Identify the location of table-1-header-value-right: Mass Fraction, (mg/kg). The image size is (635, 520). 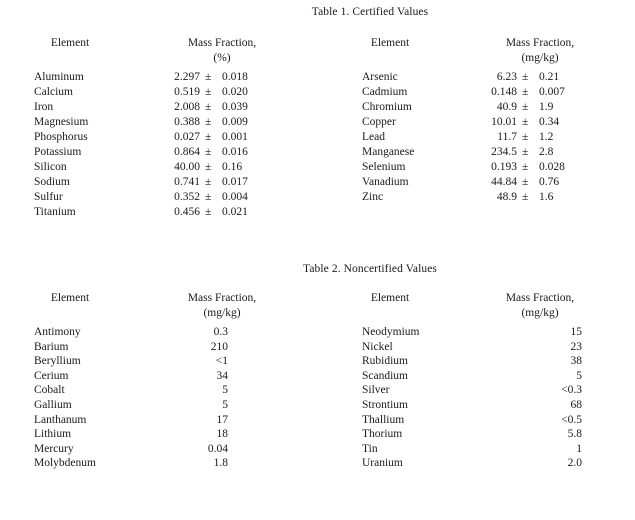
(540, 51).